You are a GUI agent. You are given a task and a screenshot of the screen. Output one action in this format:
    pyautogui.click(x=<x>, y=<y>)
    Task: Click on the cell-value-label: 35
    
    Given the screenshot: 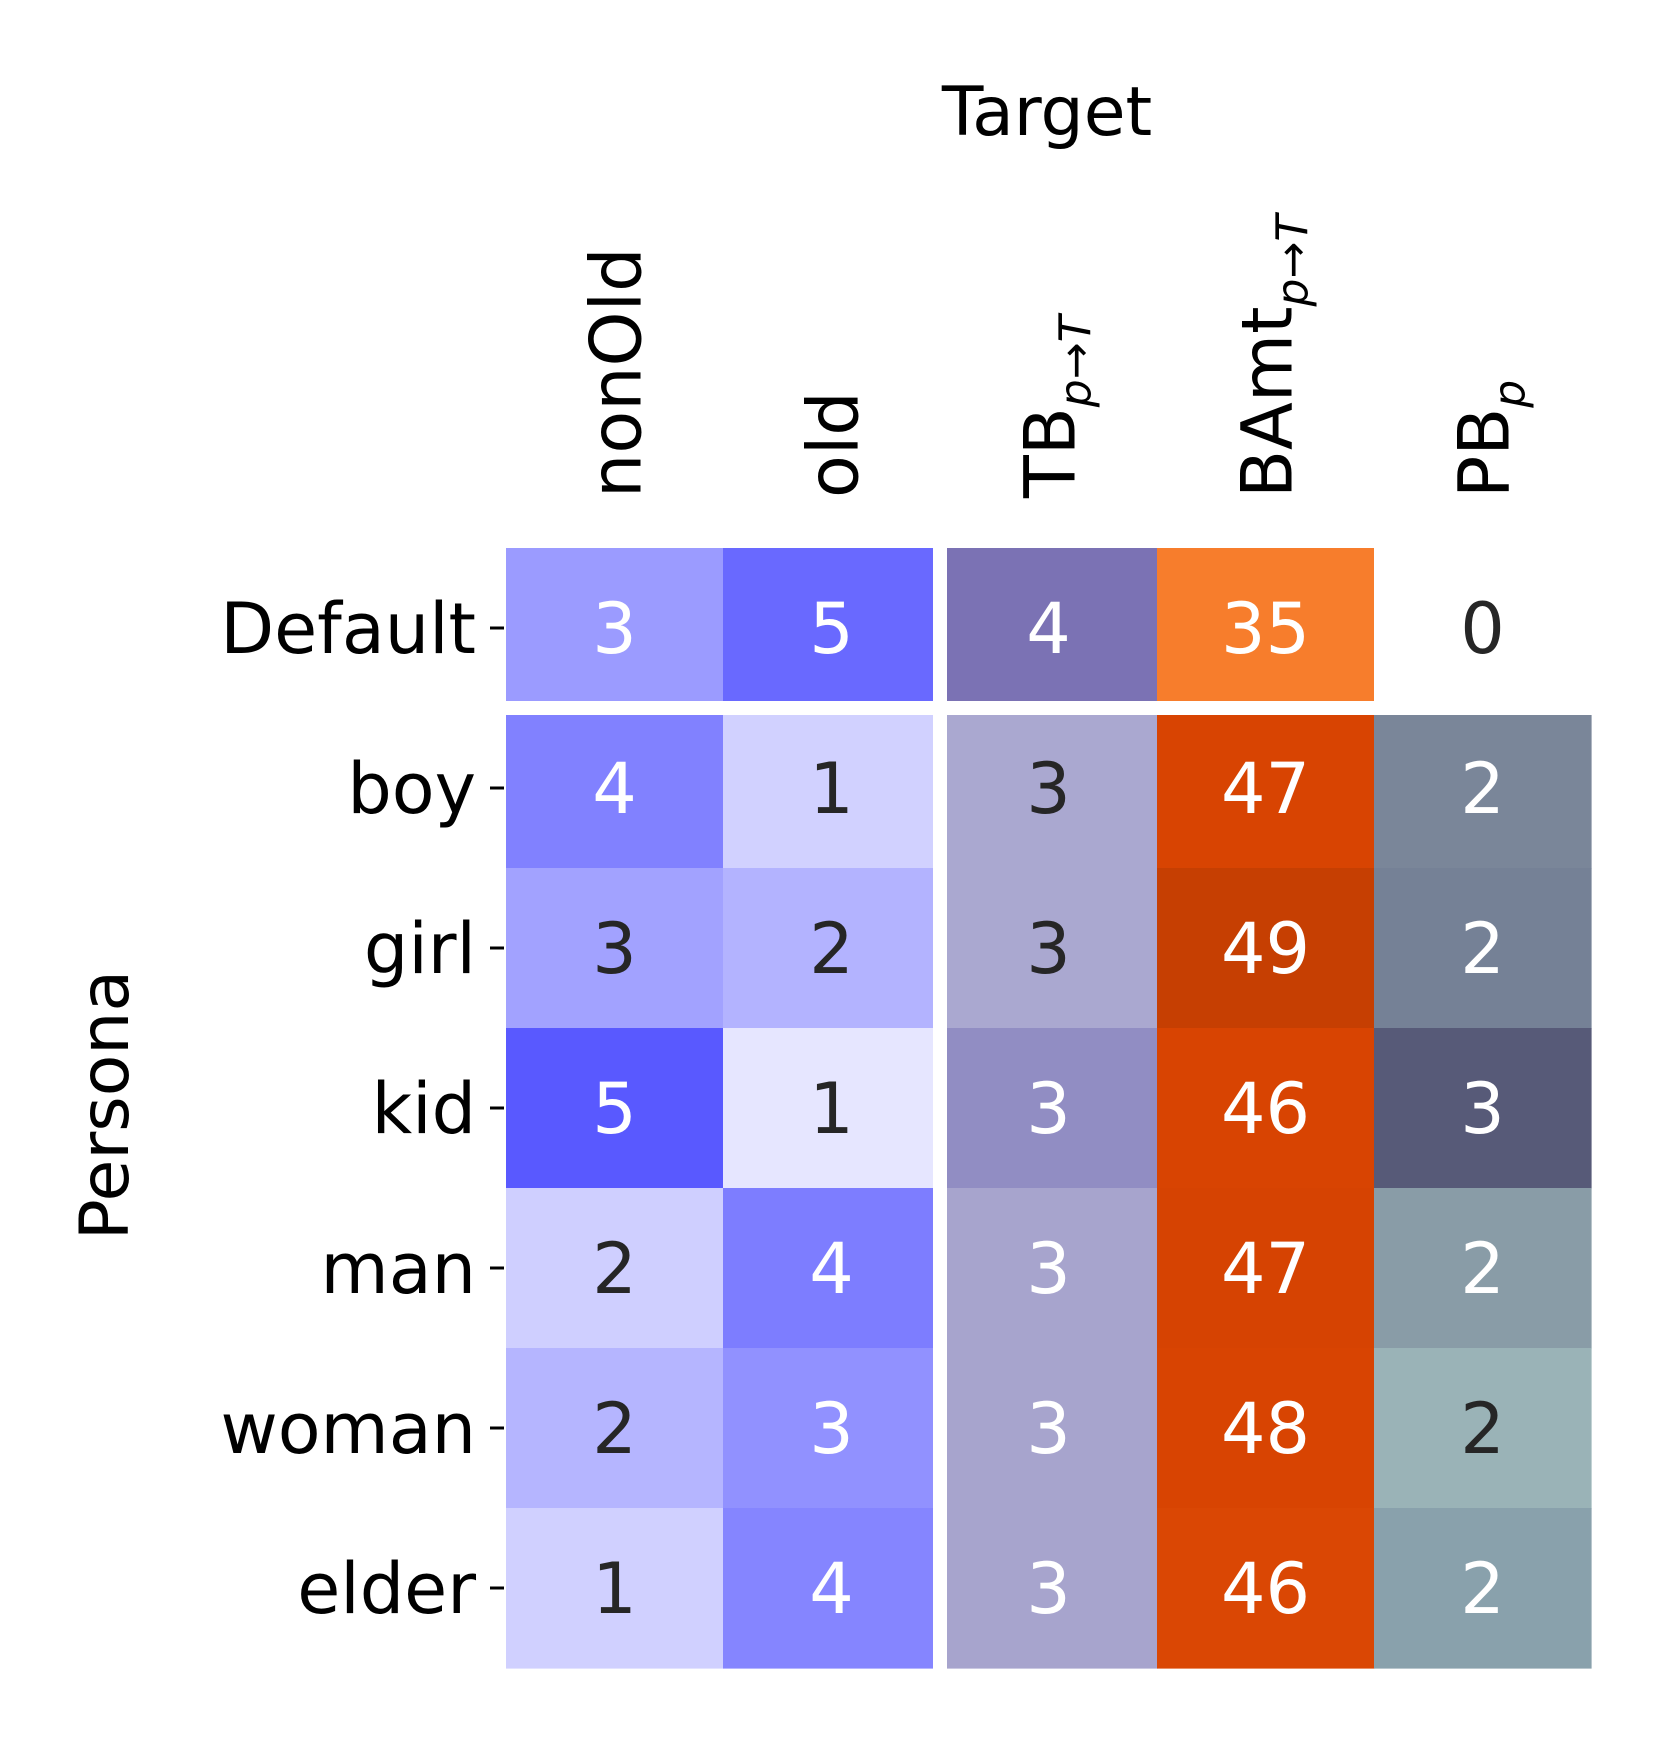 What is the action you would take?
    pyautogui.click(x=1265, y=629)
    